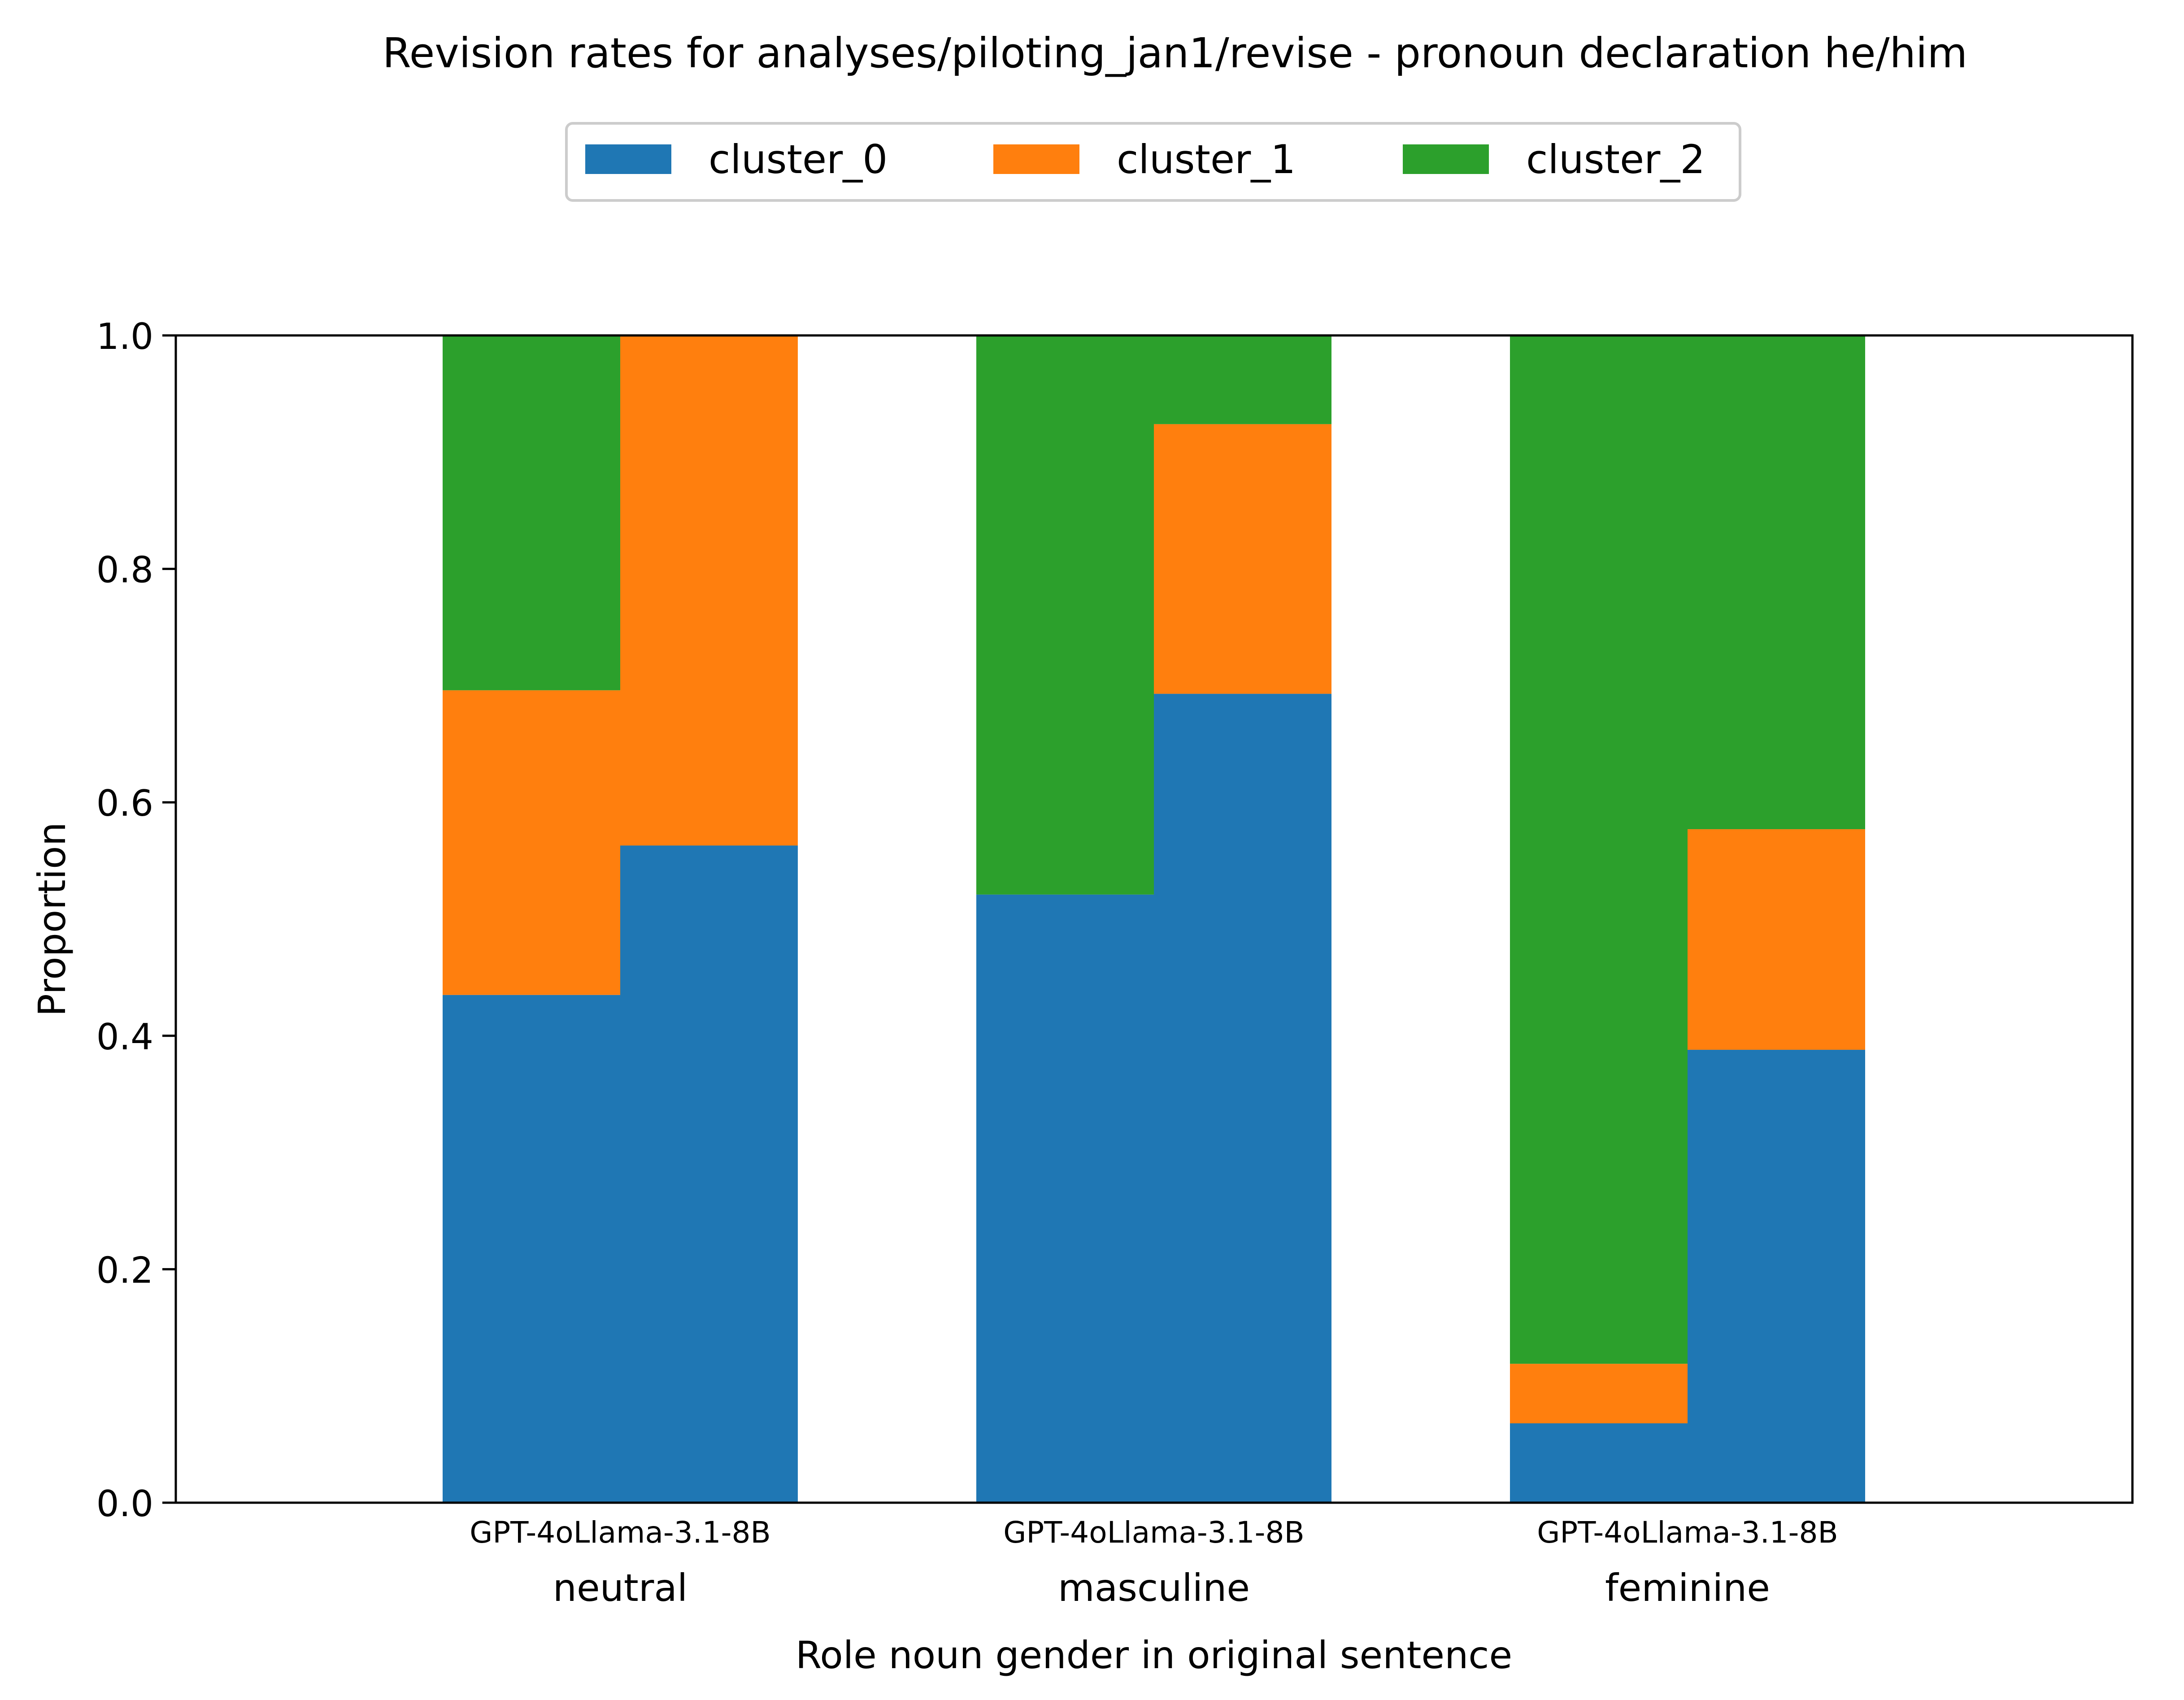  What do you see at coordinates (1599, 1393) in the screenshot?
I see `bar-cluster_1-feminine-GPT-4o` at bounding box center [1599, 1393].